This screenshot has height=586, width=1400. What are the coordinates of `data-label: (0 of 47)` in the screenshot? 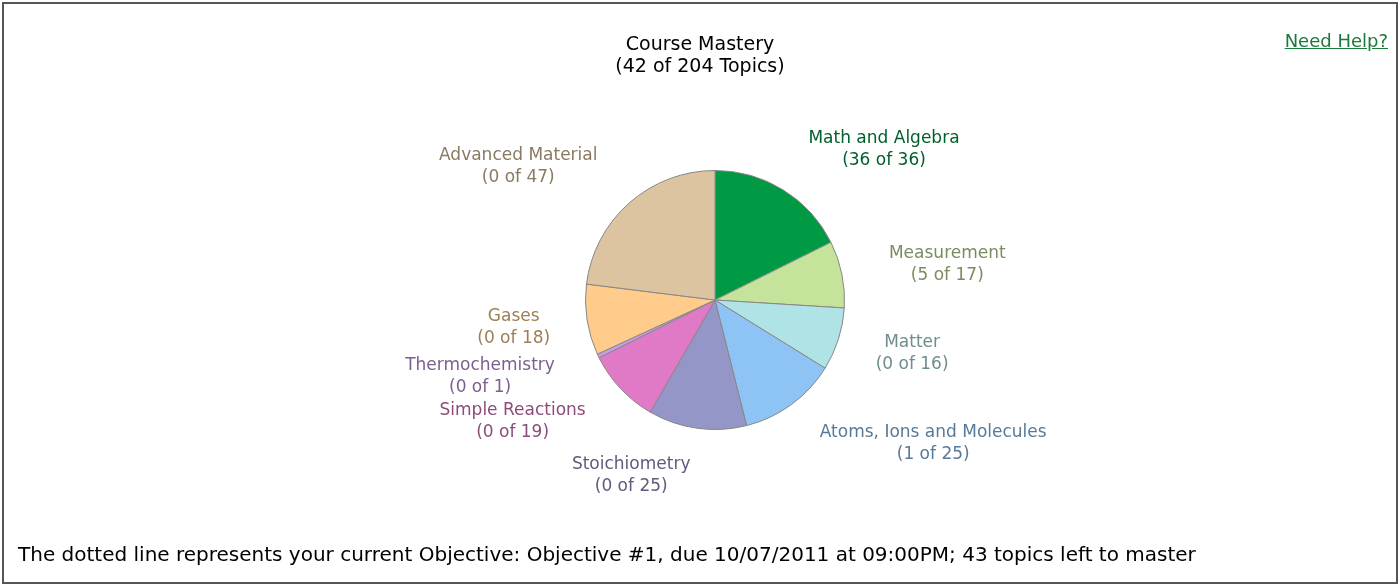 It's located at (518, 176).